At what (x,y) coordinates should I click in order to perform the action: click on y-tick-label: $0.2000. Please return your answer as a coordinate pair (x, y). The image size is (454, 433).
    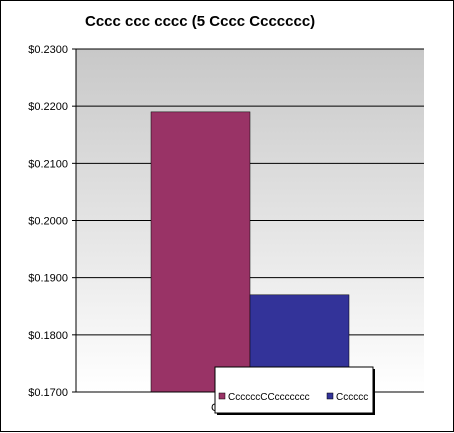
    Looking at the image, I should click on (48, 222).